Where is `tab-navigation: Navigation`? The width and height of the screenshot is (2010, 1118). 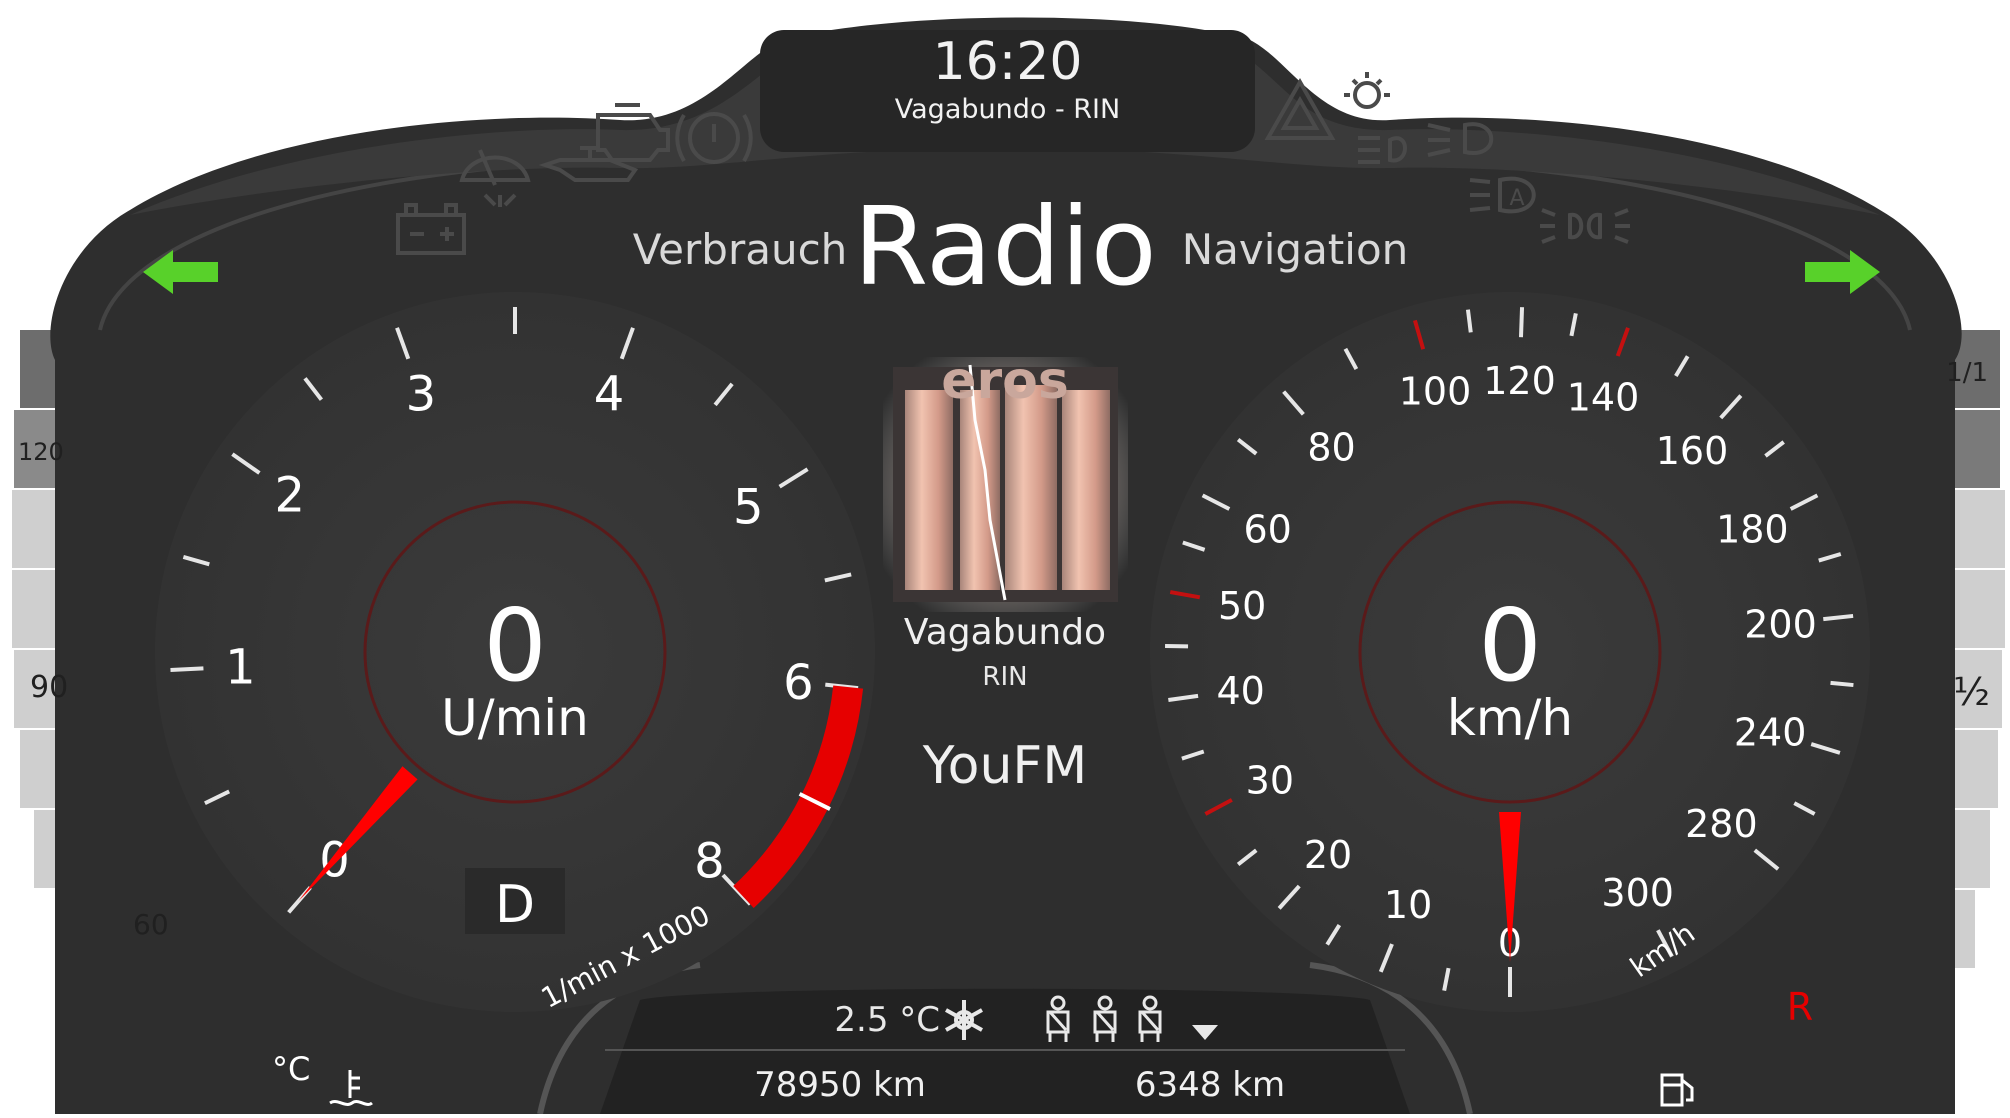 tab-navigation: Navigation is located at coordinates (1295, 250).